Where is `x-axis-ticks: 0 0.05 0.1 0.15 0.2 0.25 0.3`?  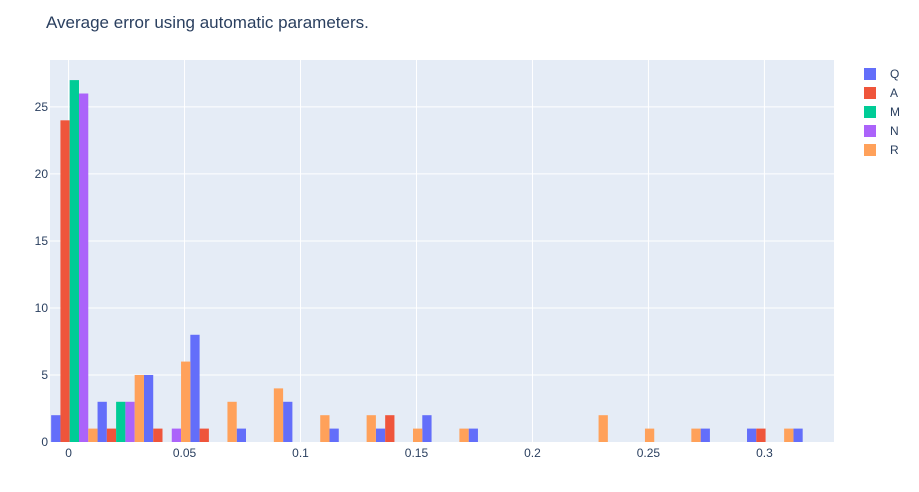 x-axis-ticks: 0 0.05 0.1 0.15 0.2 0.25 0.3 is located at coordinates (419, 453).